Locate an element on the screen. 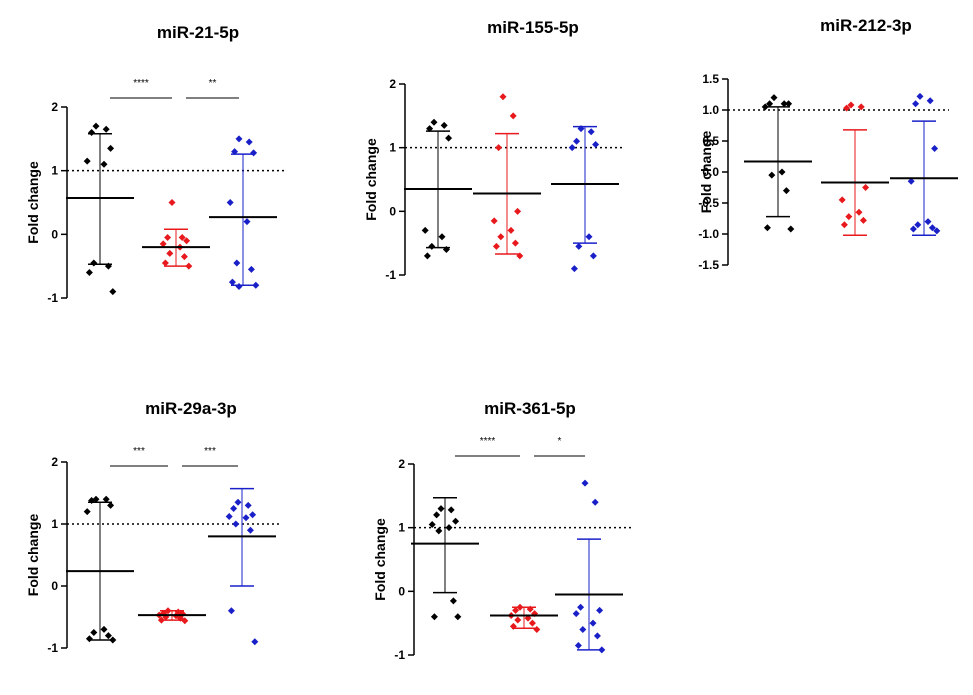  y-tick-label: -1.0 is located at coordinates (708, 234).